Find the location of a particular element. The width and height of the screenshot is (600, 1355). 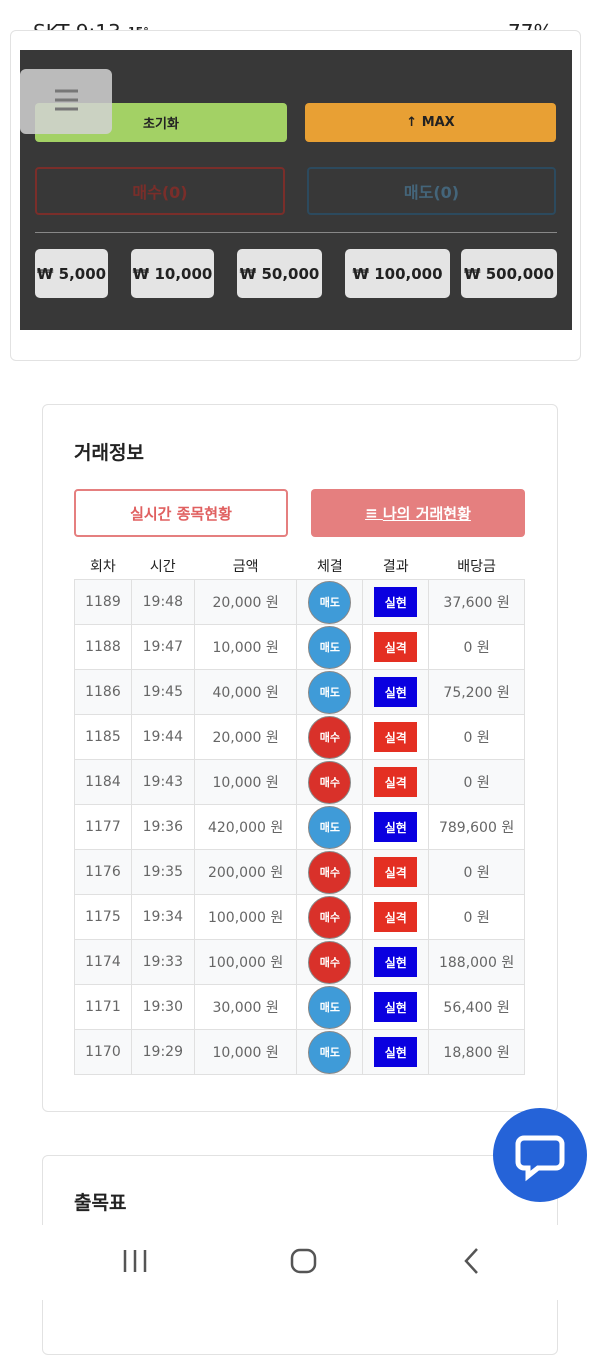

sell-button: 매도(0) is located at coordinates (431, 191).